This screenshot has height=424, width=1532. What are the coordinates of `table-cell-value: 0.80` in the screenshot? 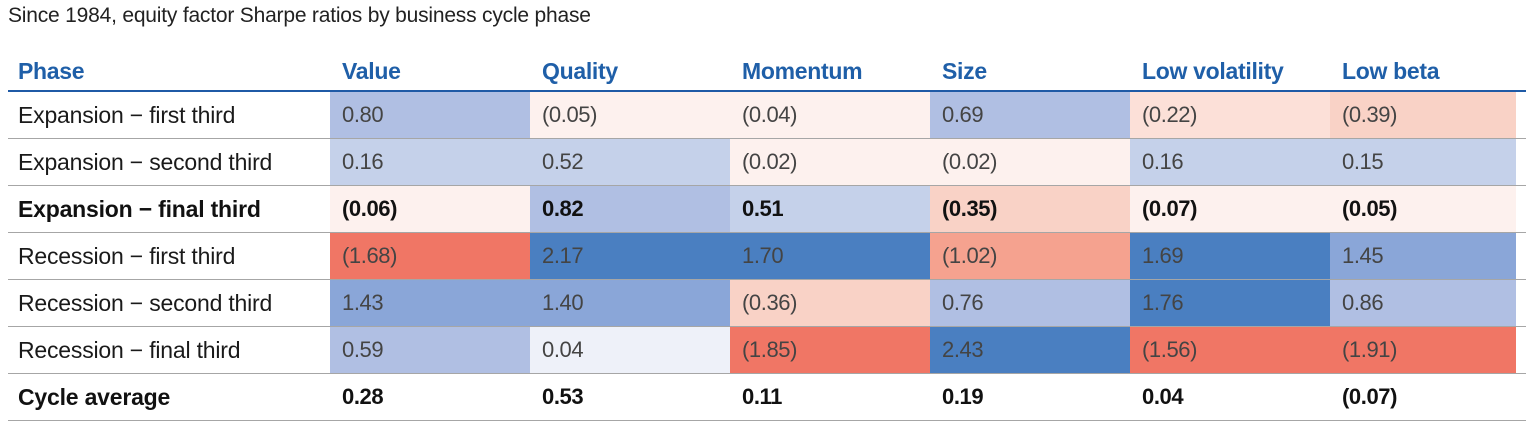 It's located at (430, 115).